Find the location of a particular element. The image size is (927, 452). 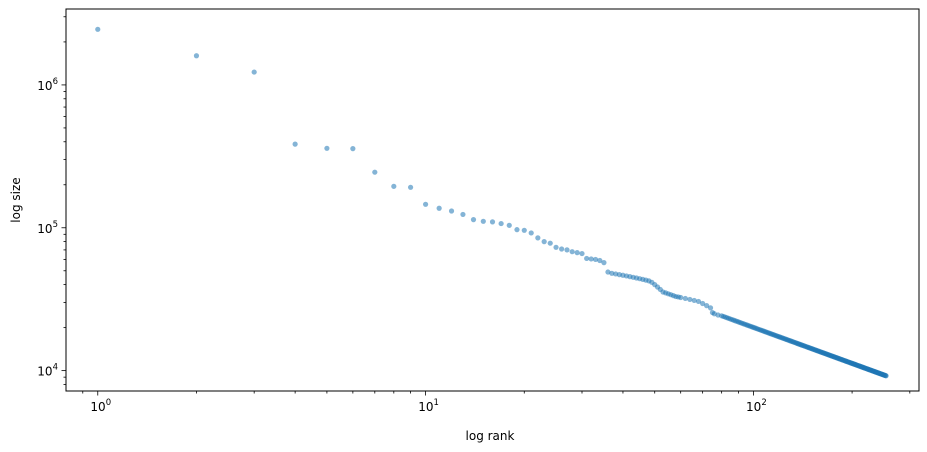

x-tick-label: 10⁰ is located at coordinates (100, 406).